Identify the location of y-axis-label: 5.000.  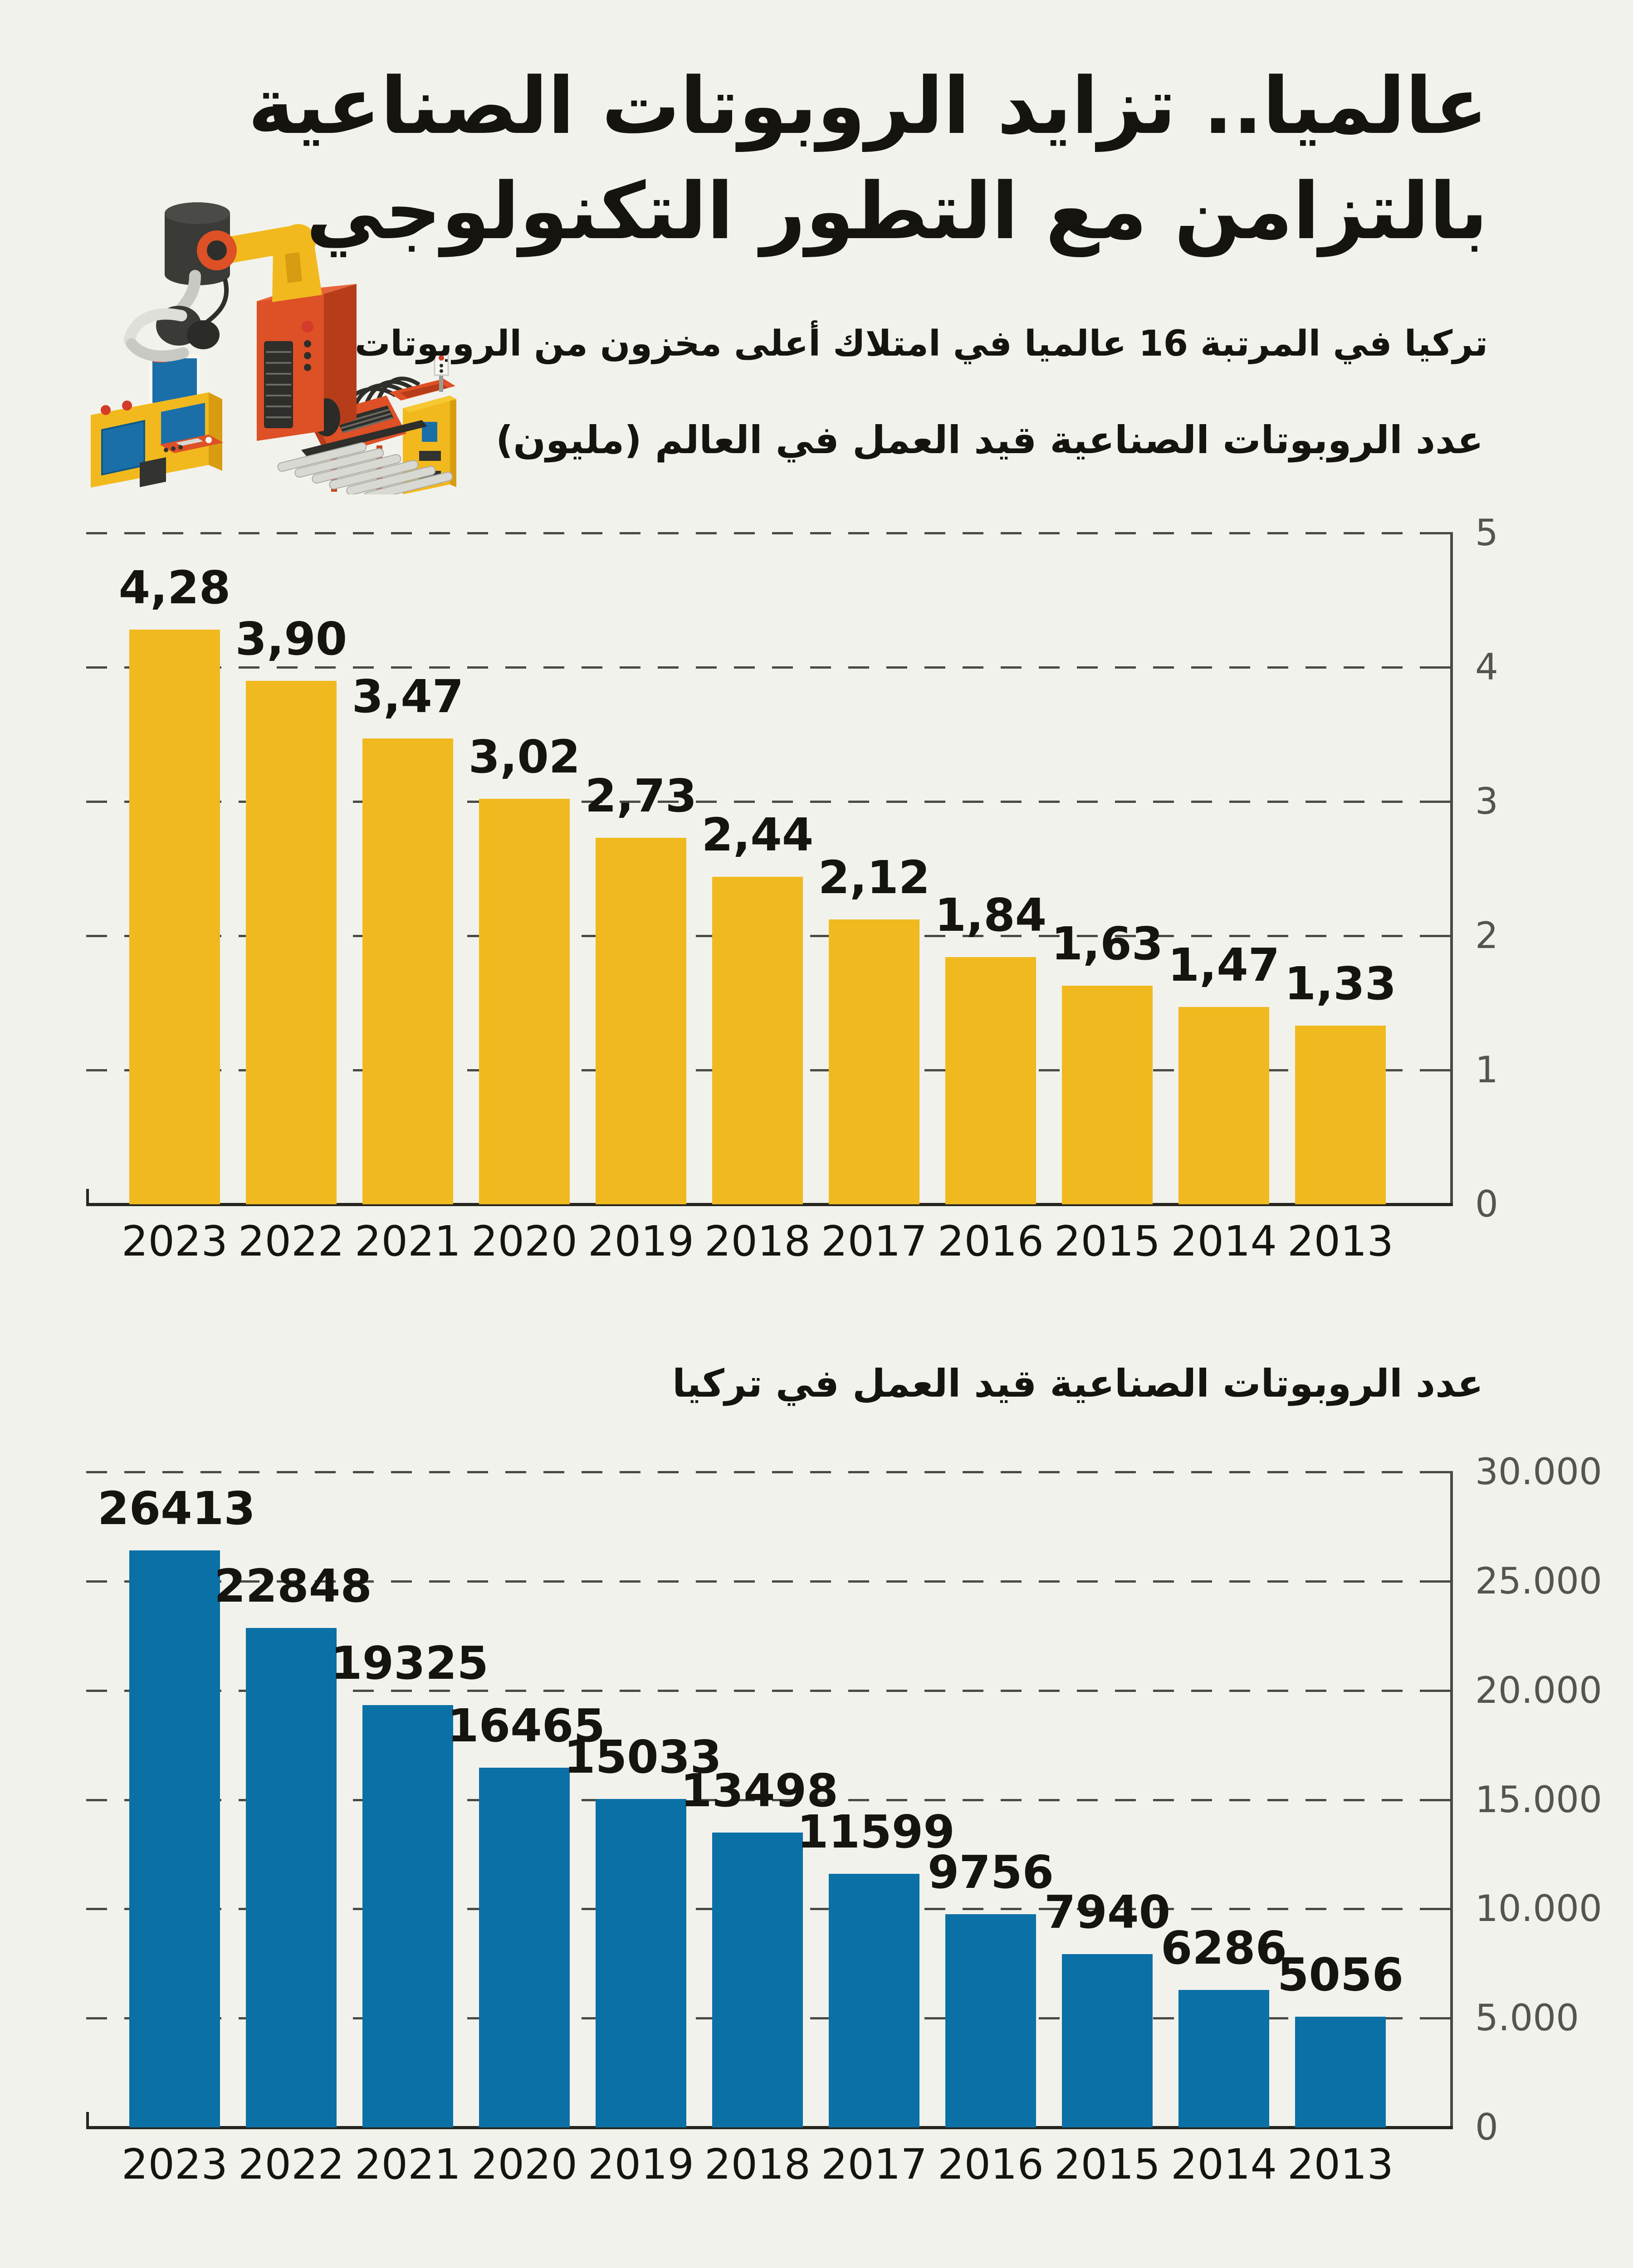
(1527, 2018).